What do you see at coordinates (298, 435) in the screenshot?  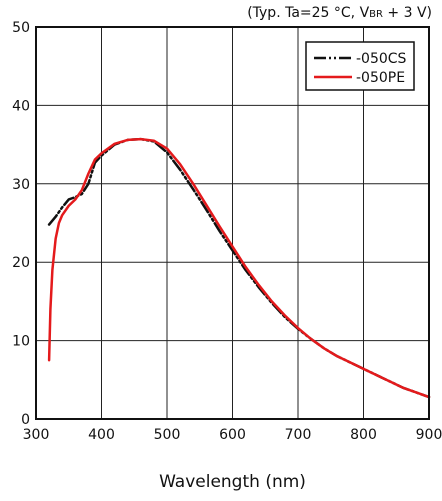 I see `x-tick-label-700: 700` at bounding box center [298, 435].